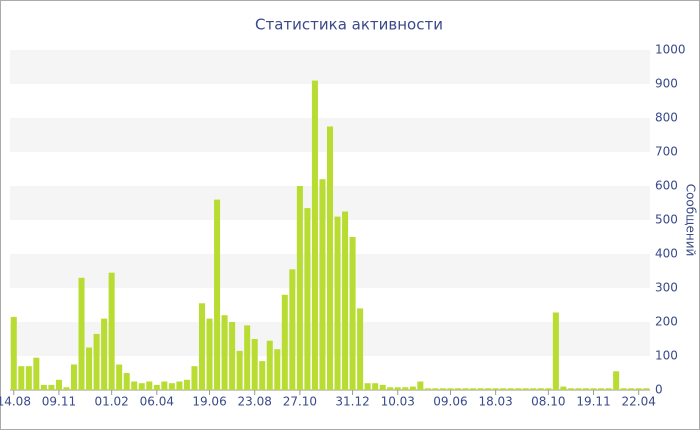  Describe the element at coordinates (111, 402) in the screenshot. I see `x-tick-label: 01.02` at that location.